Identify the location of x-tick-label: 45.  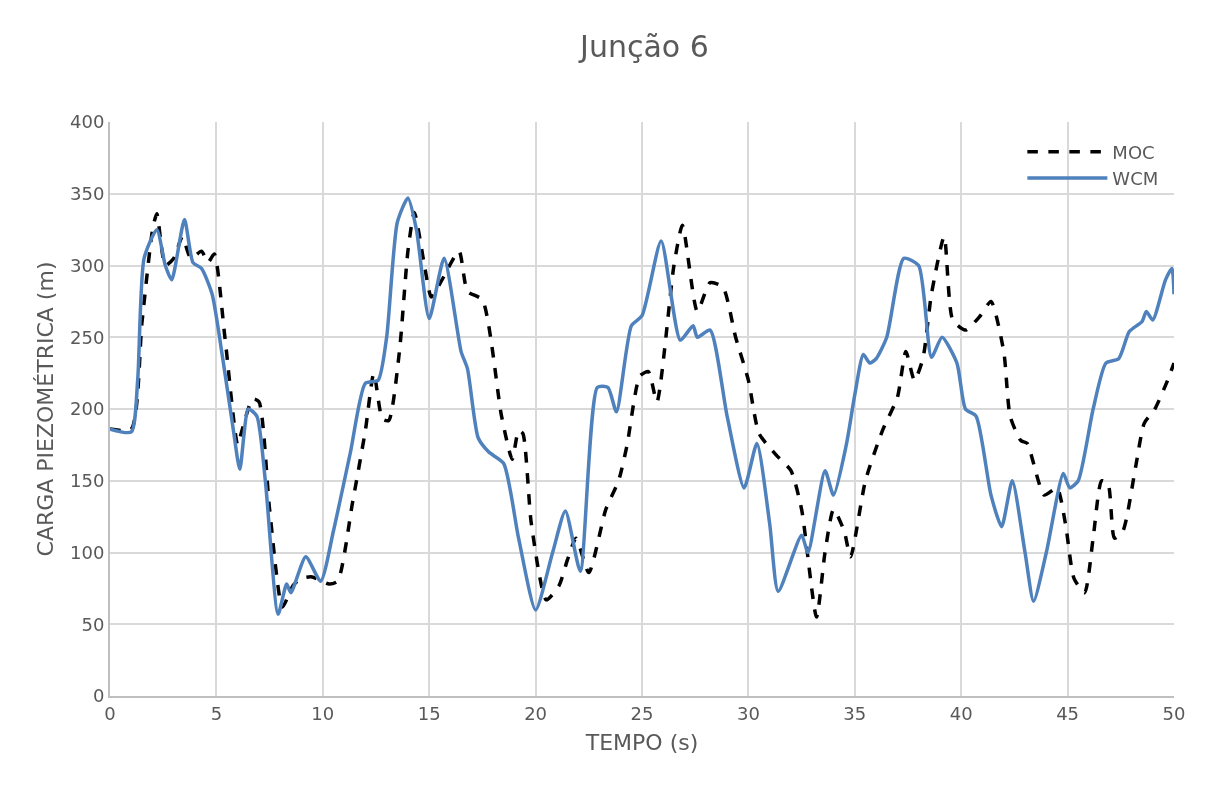
(1068, 713).